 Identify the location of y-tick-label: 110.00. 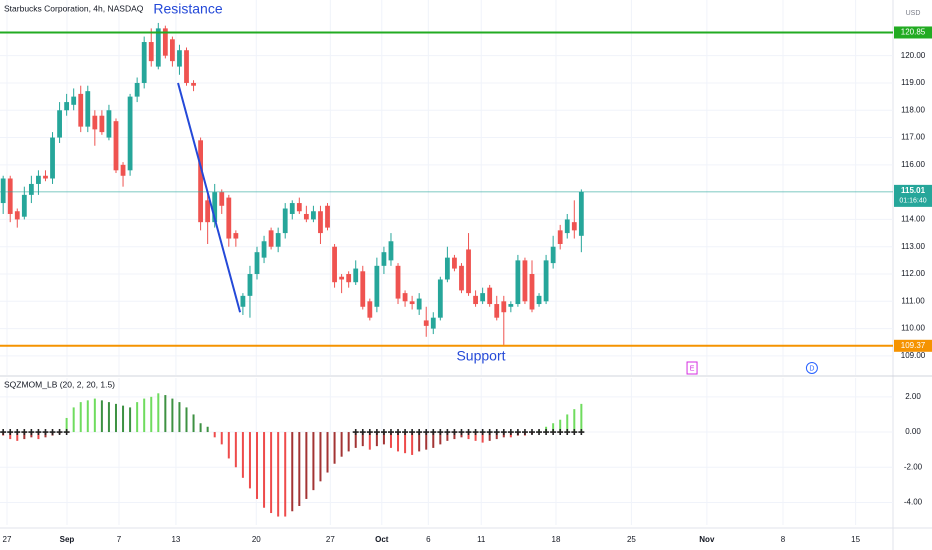
(913, 328).